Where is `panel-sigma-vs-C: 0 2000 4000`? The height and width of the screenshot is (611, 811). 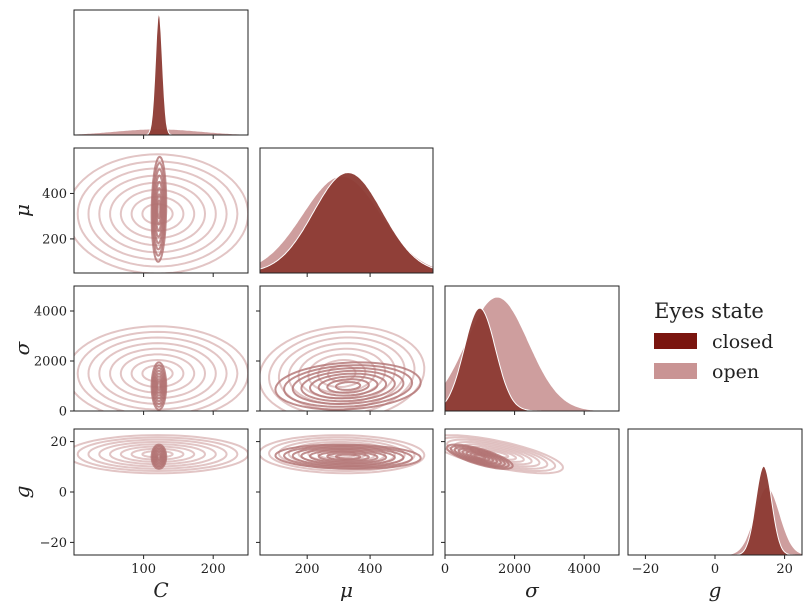 panel-sigma-vs-C: 0 2000 4000 is located at coordinates (141, 352).